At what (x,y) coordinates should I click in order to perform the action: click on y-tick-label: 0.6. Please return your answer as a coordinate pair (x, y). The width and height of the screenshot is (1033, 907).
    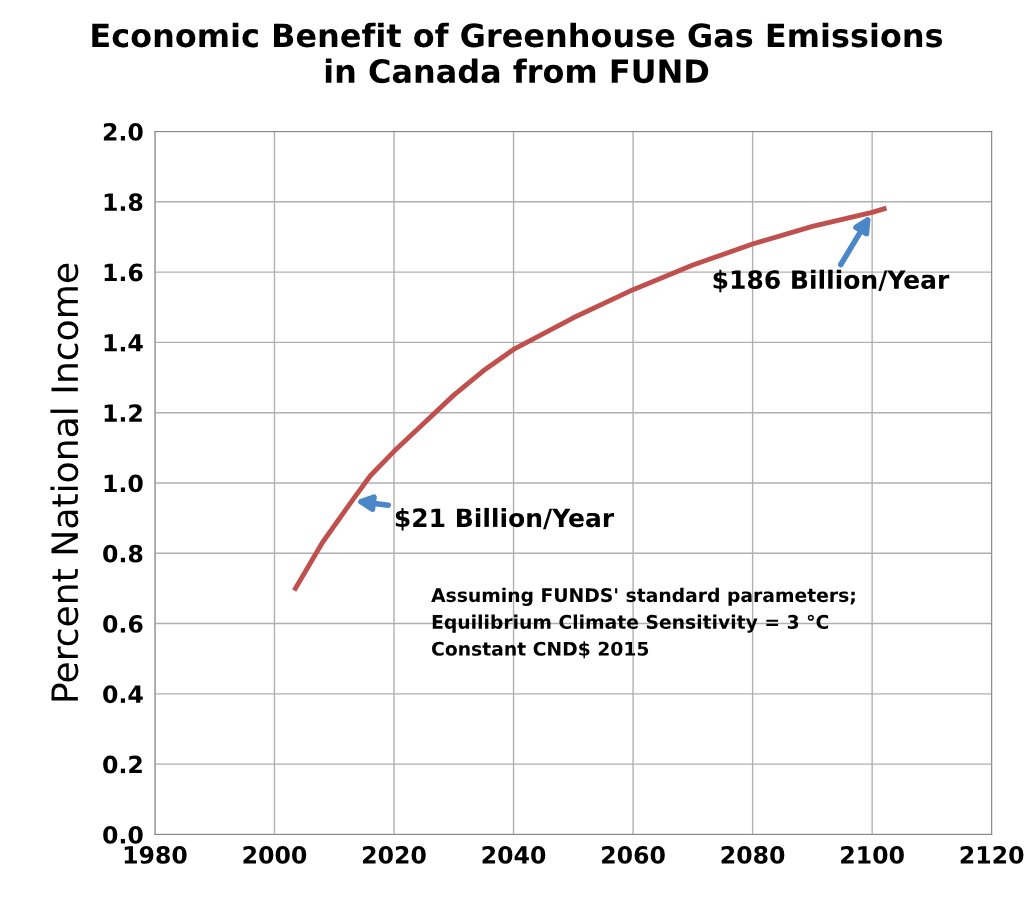
    Looking at the image, I should click on (123, 624).